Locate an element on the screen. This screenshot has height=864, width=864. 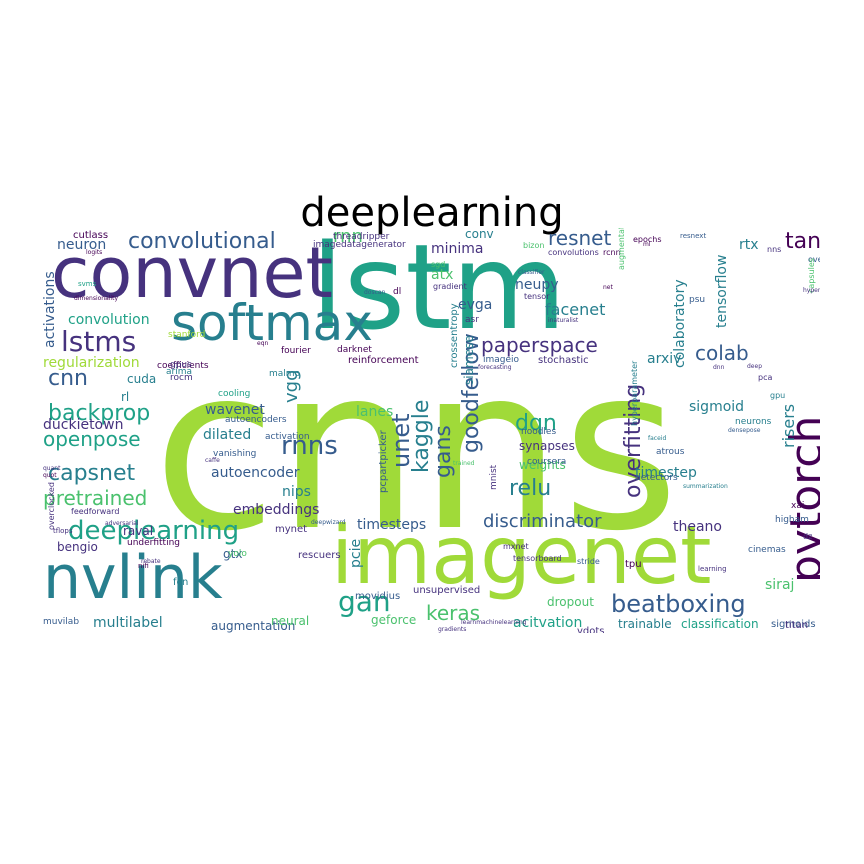
cloud-word: resnet is located at coordinates (580, 239).